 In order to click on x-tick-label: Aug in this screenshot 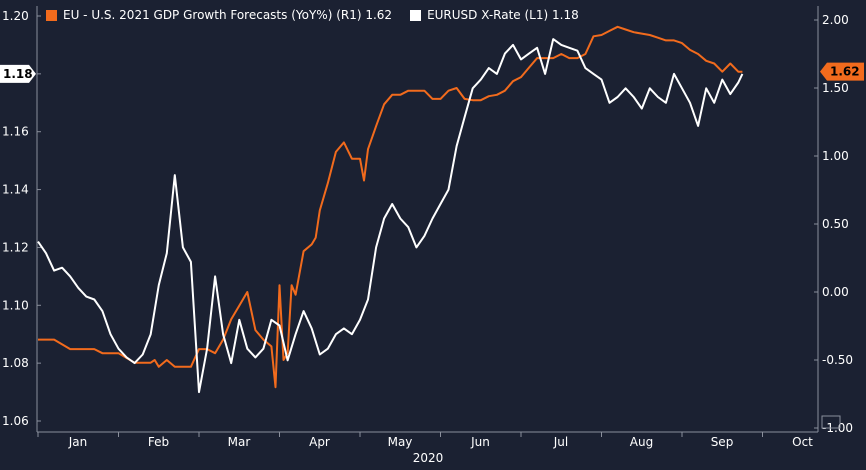, I will do `click(641, 442)`.